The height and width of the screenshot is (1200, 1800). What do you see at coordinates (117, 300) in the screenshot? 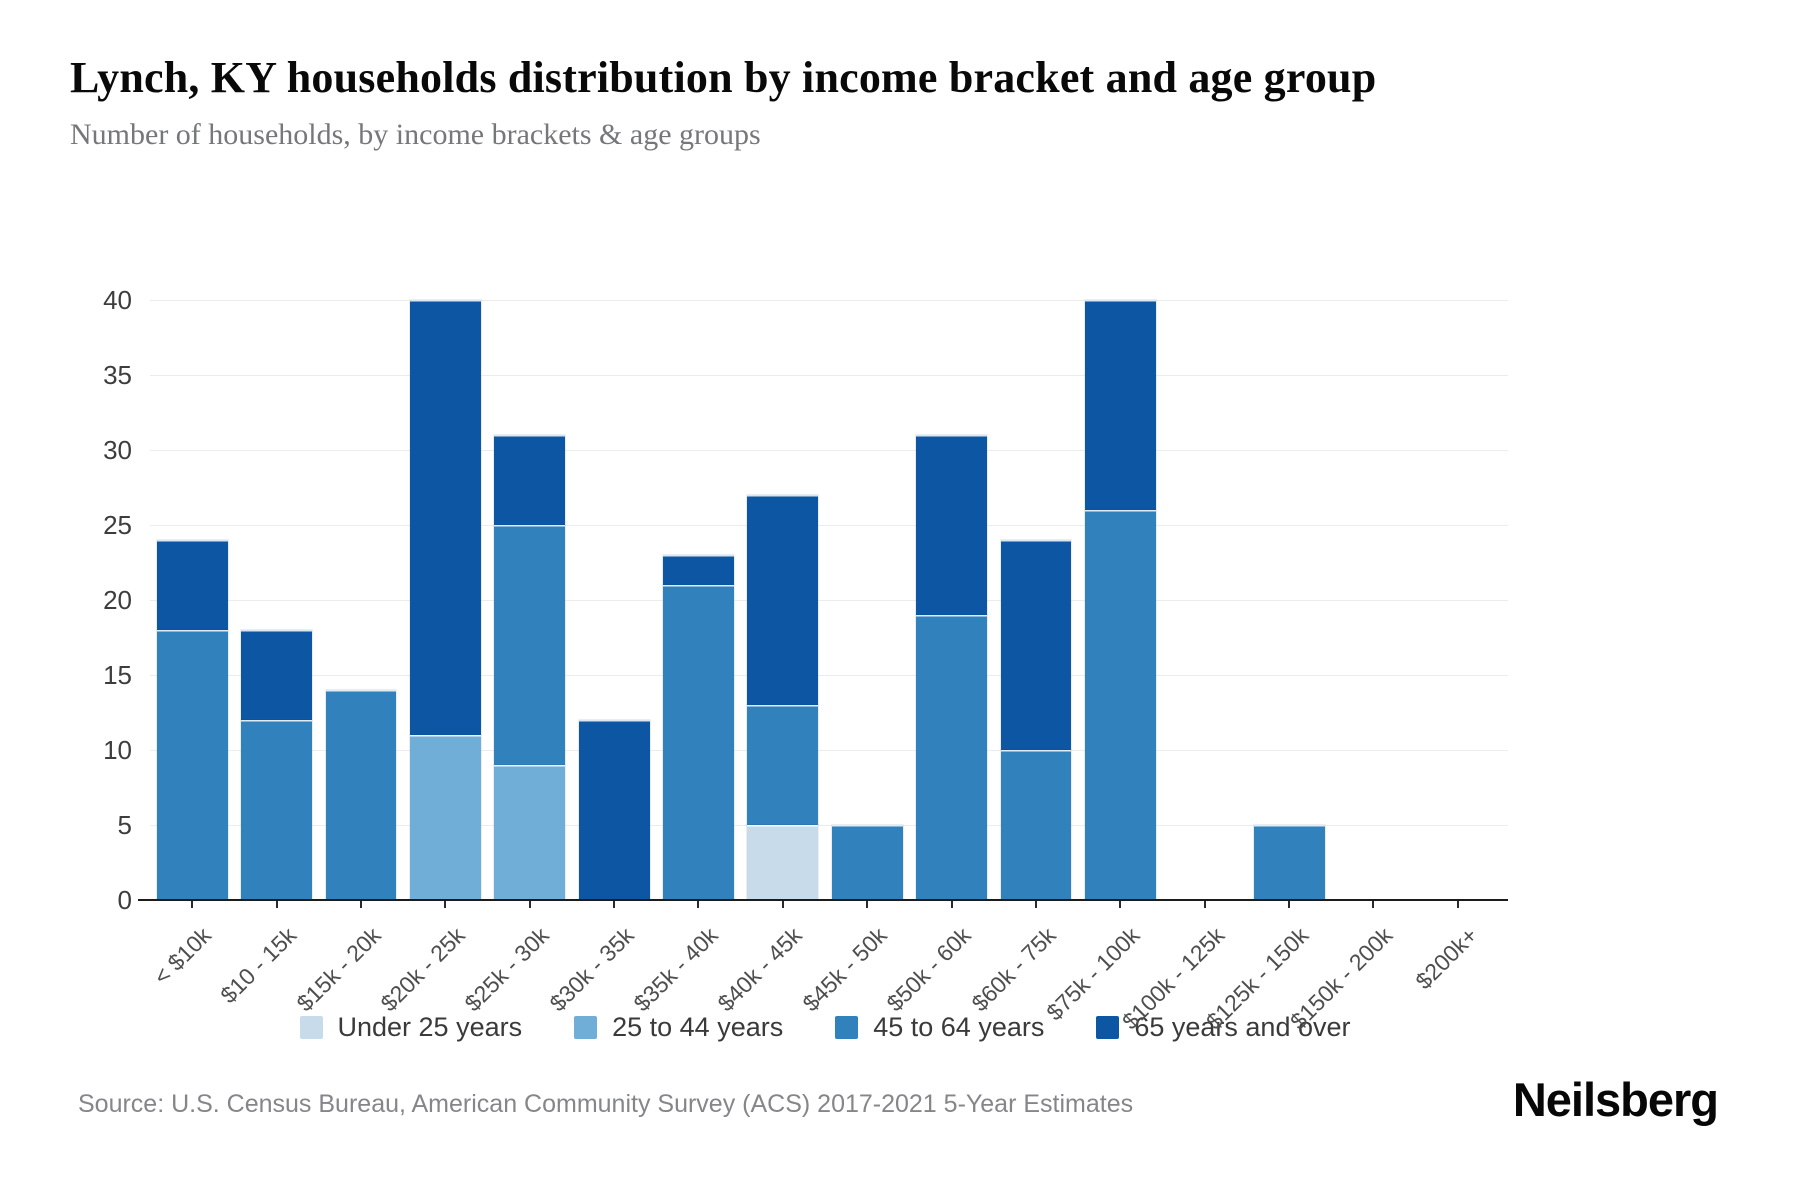
I see `y-tick-label: 40` at bounding box center [117, 300].